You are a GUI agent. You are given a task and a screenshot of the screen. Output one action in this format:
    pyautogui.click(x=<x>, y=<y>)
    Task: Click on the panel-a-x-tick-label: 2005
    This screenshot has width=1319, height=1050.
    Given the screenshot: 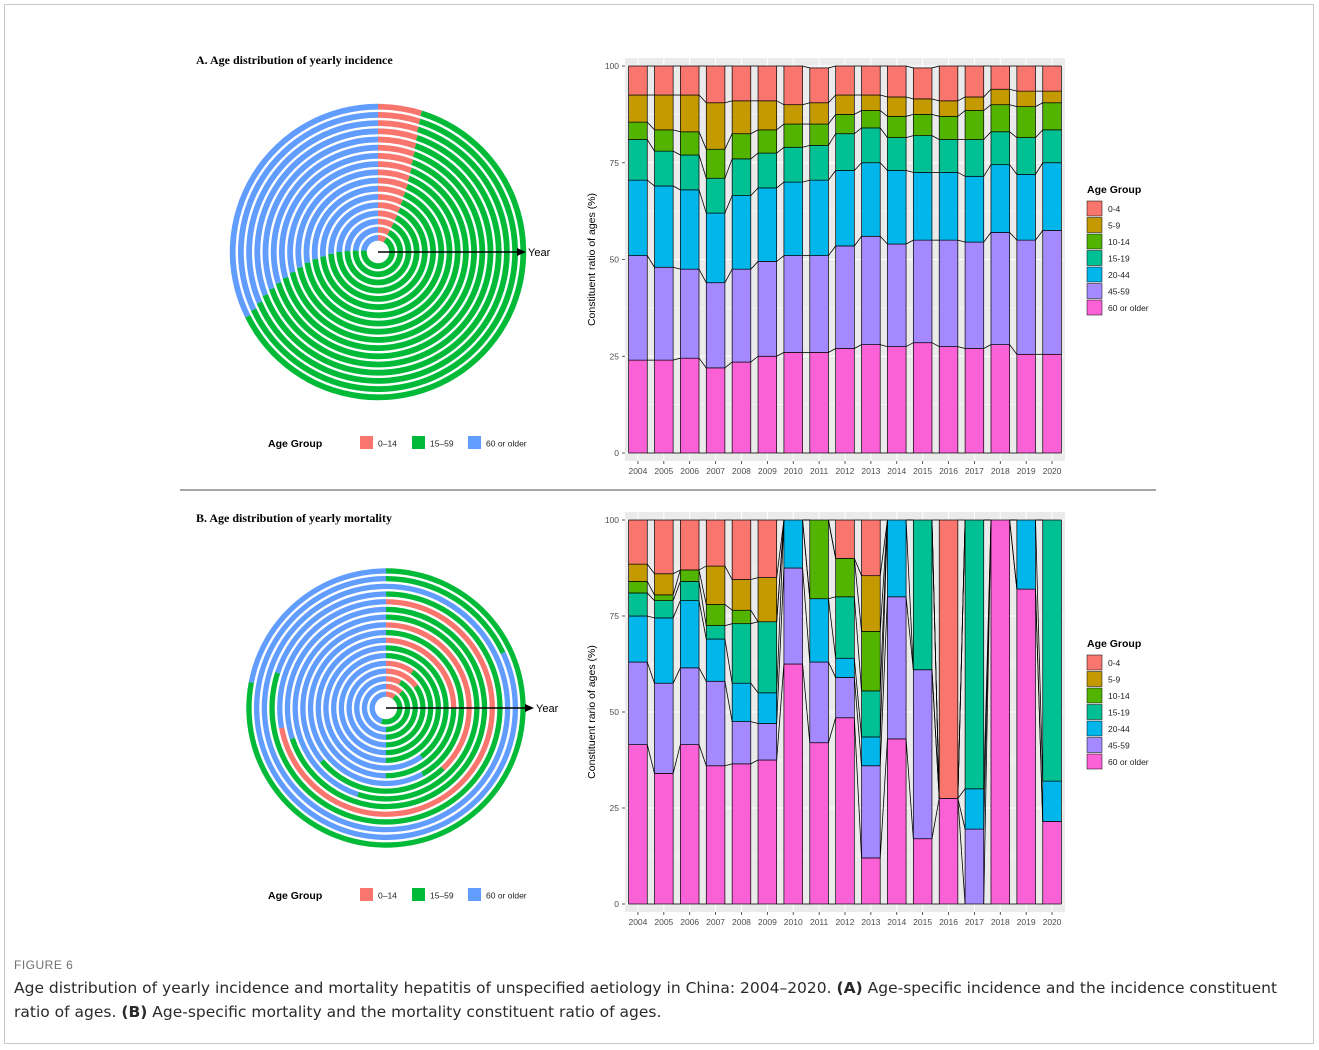 What is the action you would take?
    pyautogui.click(x=663, y=471)
    